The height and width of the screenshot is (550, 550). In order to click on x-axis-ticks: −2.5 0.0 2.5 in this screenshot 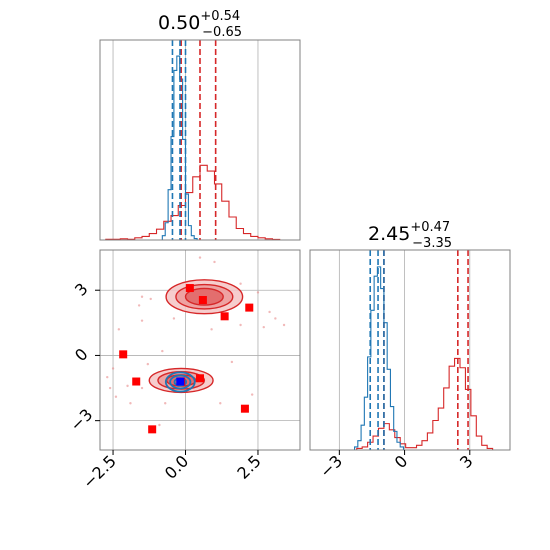, I will do `click(172, 471)`.